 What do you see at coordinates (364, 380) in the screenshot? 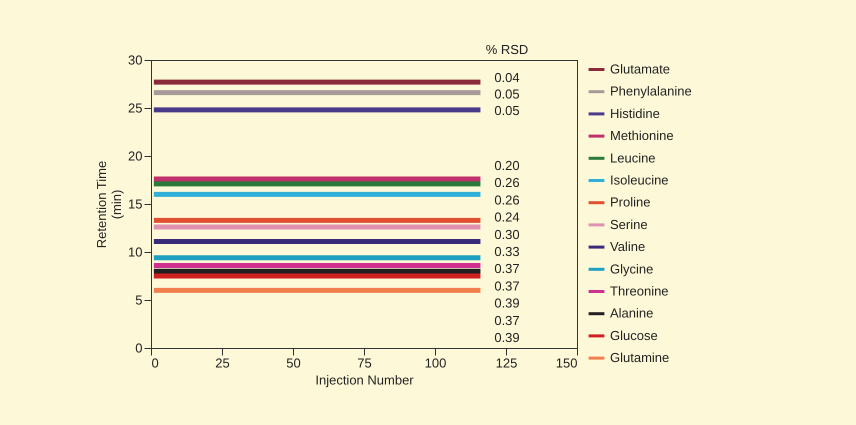
I see `x-axis-title: Injection Number` at bounding box center [364, 380].